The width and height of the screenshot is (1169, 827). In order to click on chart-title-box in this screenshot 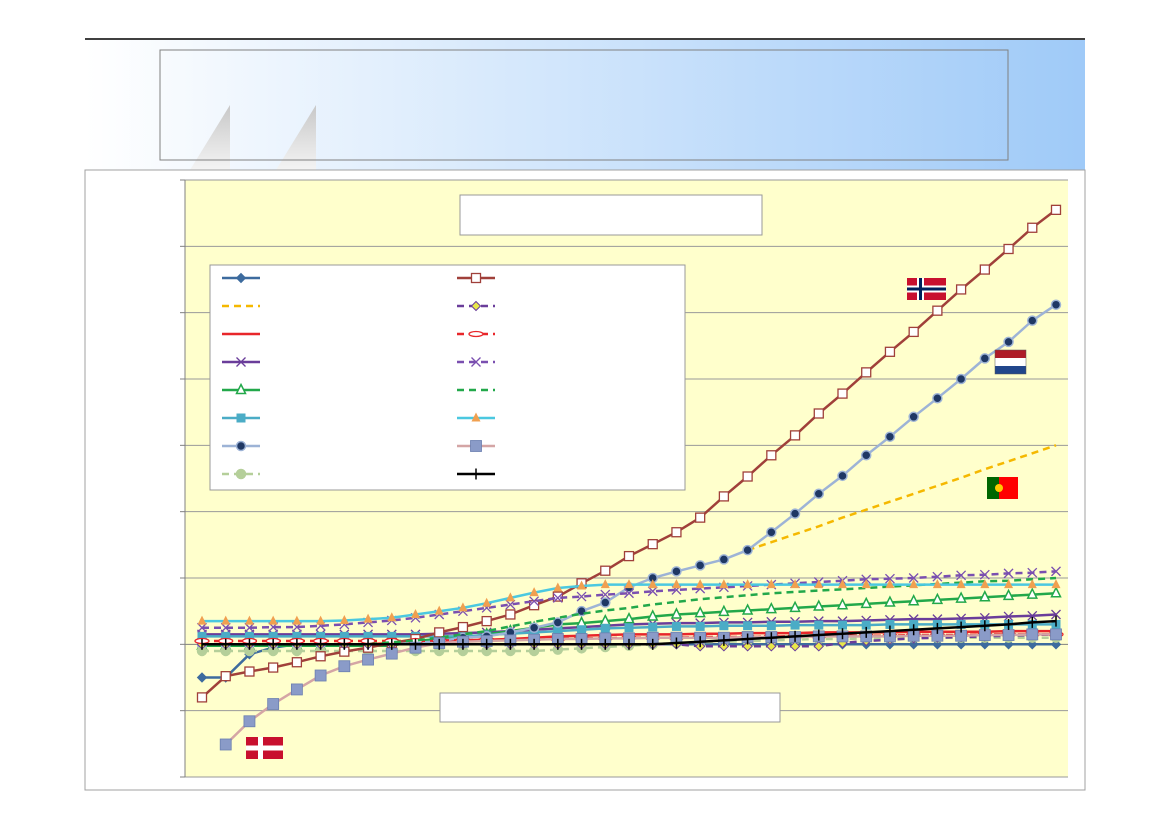, I will do `click(611, 215)`.